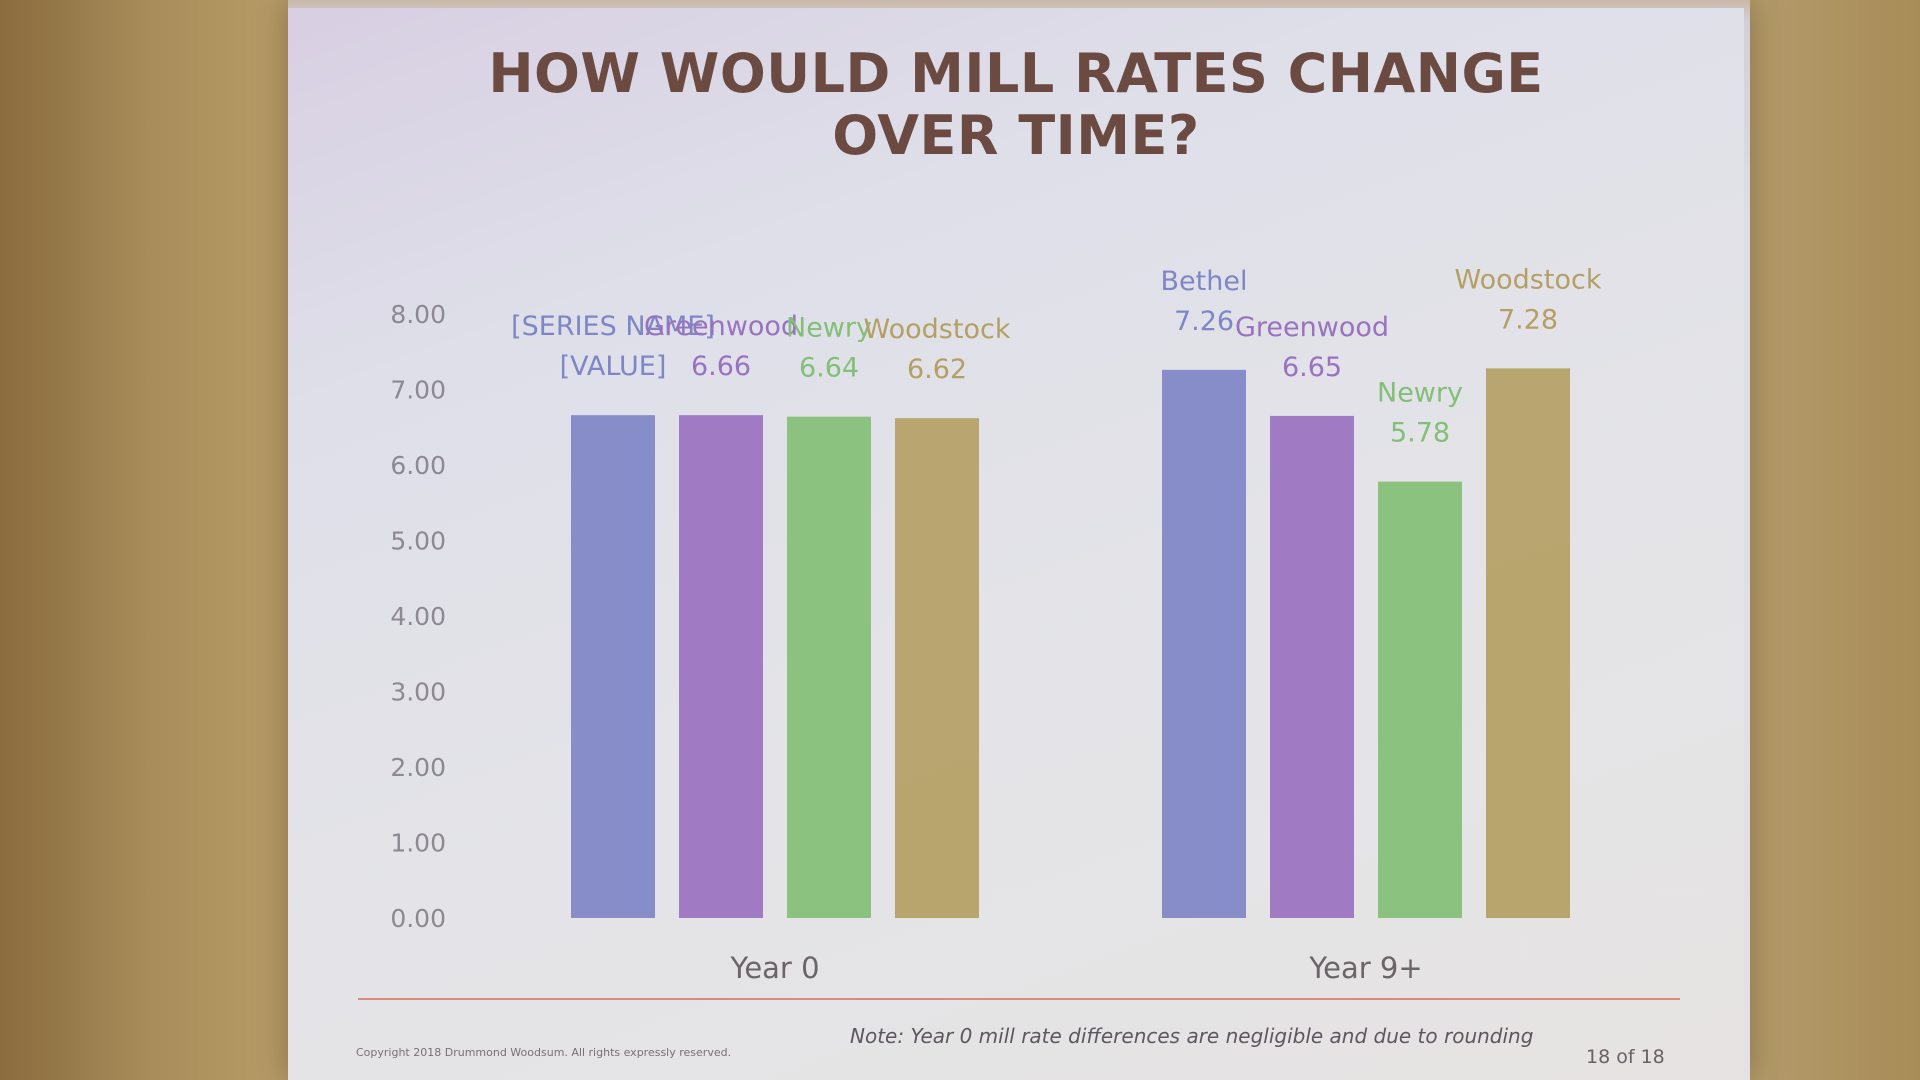  I want to click on data-label-value: [VALUE], so click(613, 366).